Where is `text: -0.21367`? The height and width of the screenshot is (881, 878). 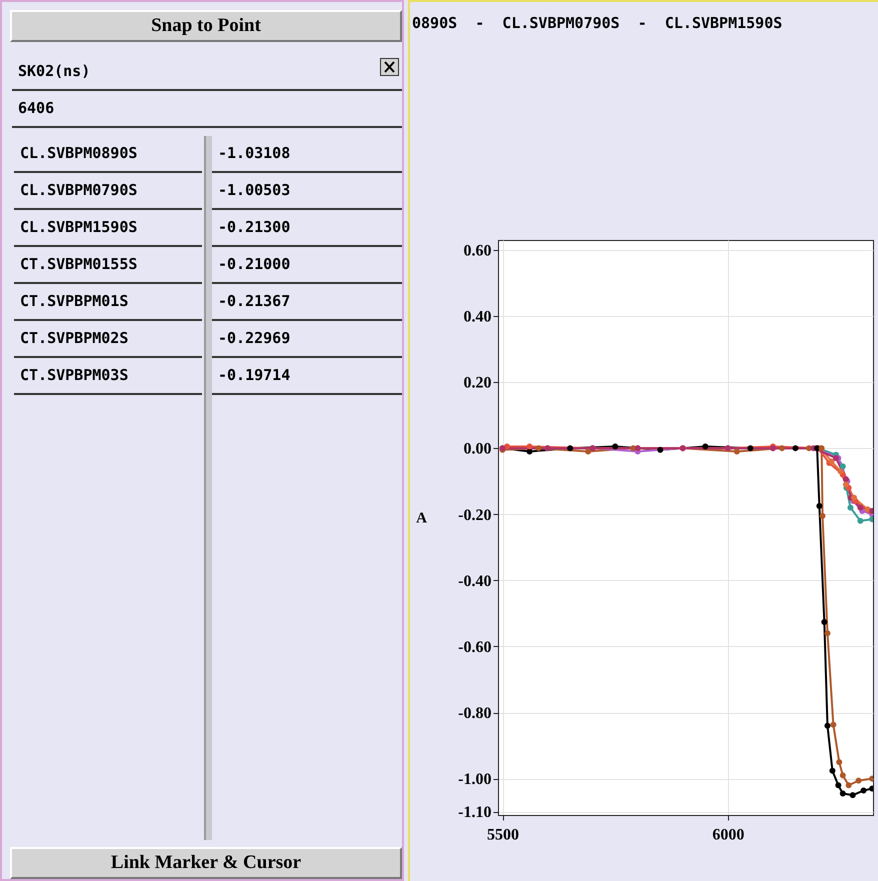
text: -0.21367 is located at coordinates (307, 302).